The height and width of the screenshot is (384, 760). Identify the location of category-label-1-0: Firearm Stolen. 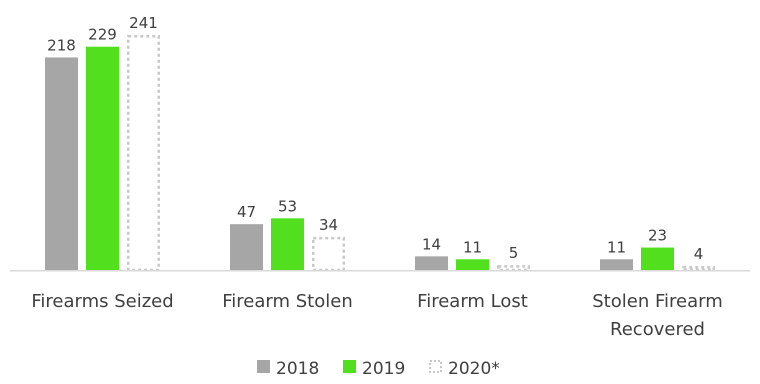
(287, 301).